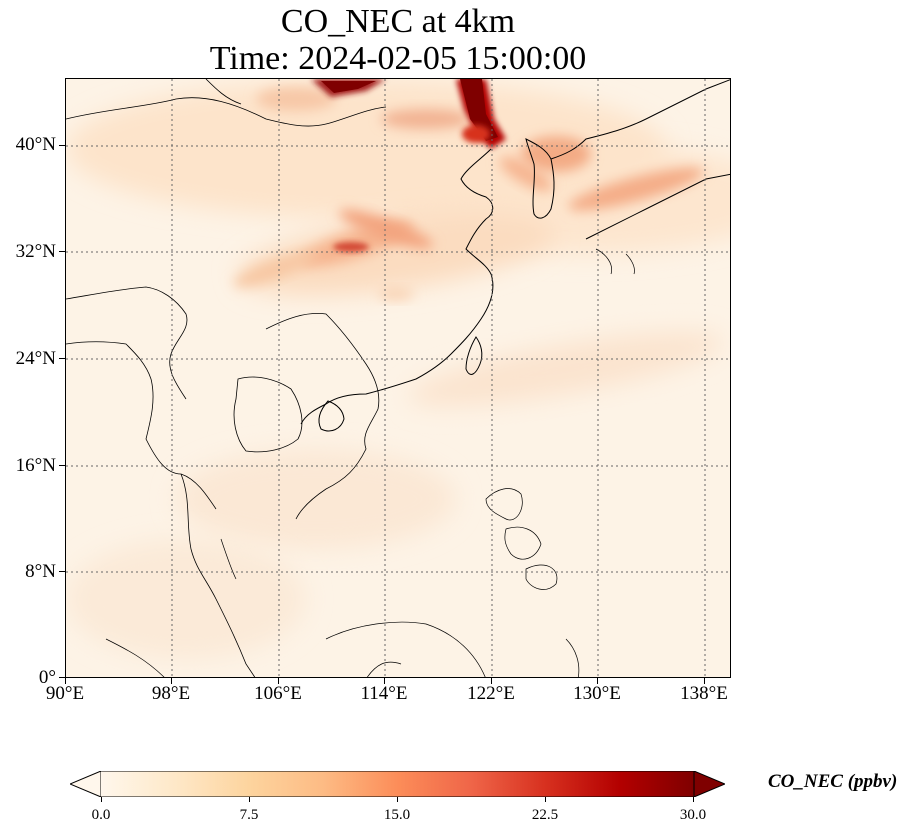 Image resolution: width=920 pixels, height=836 pixels. Describe the element at coordinates (249, 815) in the screenshot. I see `colorbar-tick-label: 7.5` at that location.